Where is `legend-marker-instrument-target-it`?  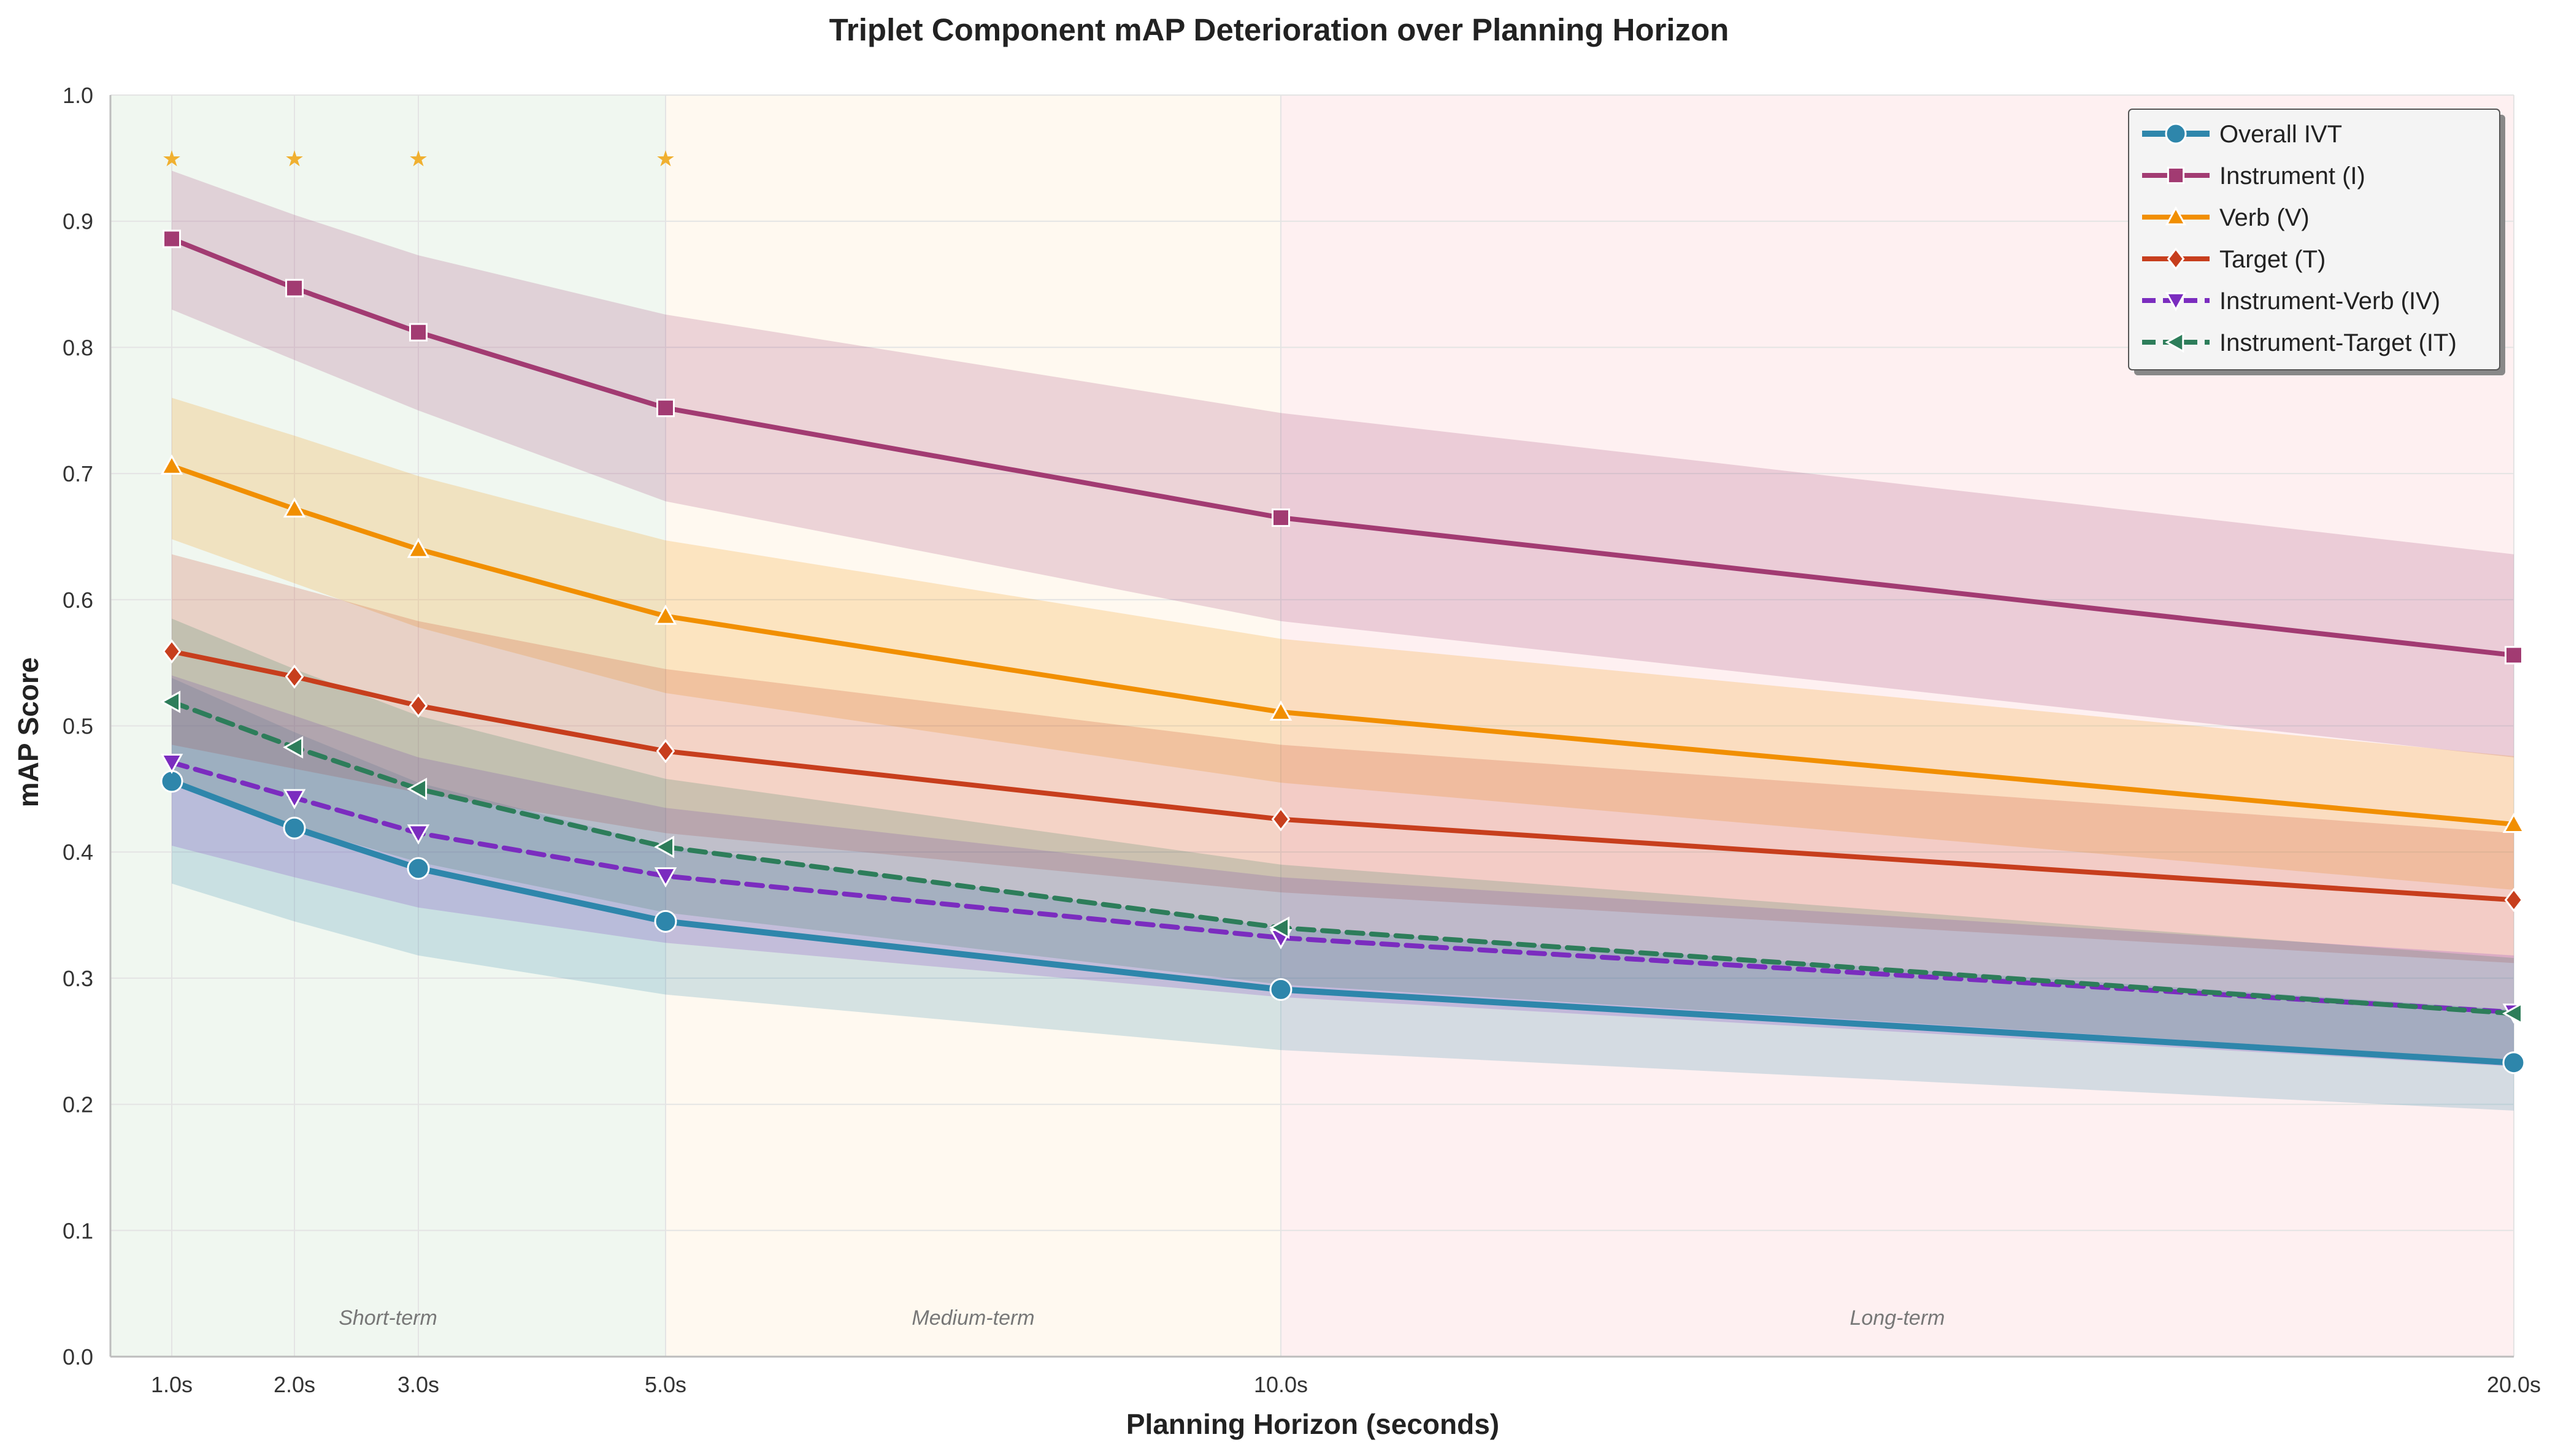 legend-marker-instrument-target-it is located at coordinates (2174, 342).